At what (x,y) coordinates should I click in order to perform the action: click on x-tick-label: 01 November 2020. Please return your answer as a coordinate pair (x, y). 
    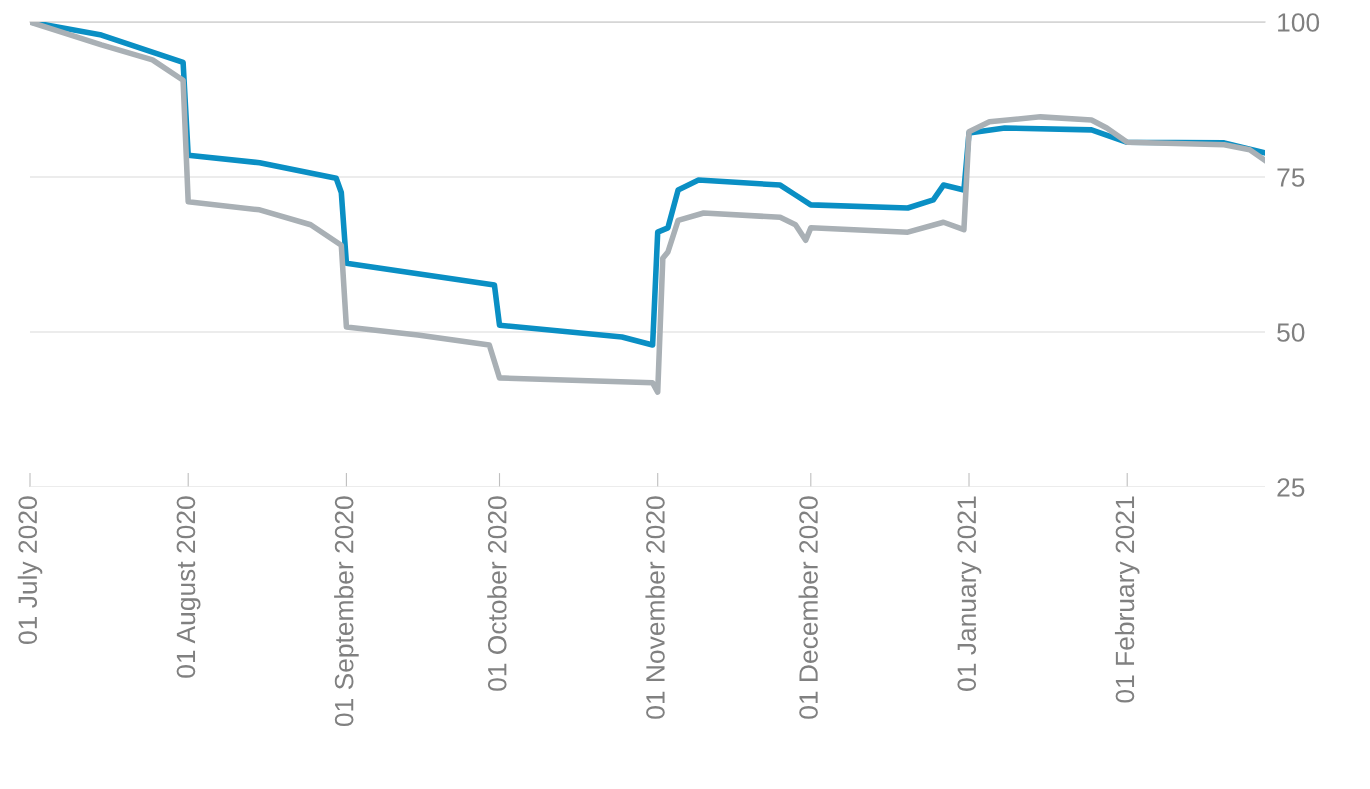
    Looking at the image, I should click on (655, 607).